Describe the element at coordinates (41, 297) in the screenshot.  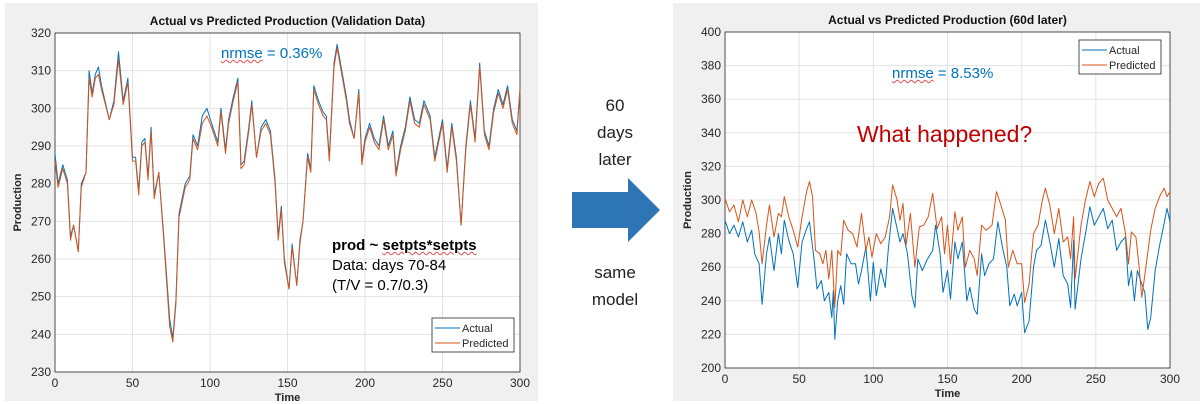
I see `y-tick-label: 250` at that location.